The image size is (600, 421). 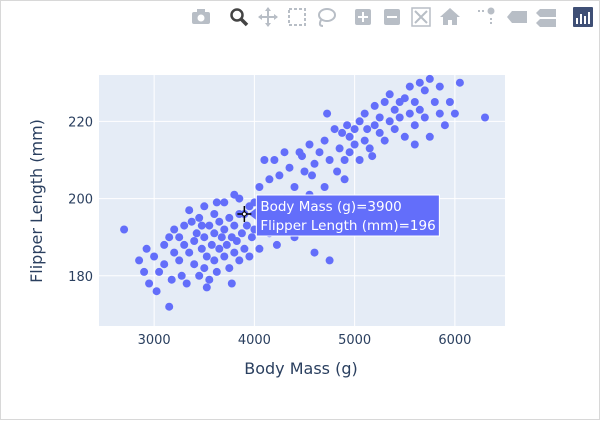 What do you see at coordinates (546, 17) in the screenshot?
I see `hover-compare-icon` at bounding box center [546, 17].